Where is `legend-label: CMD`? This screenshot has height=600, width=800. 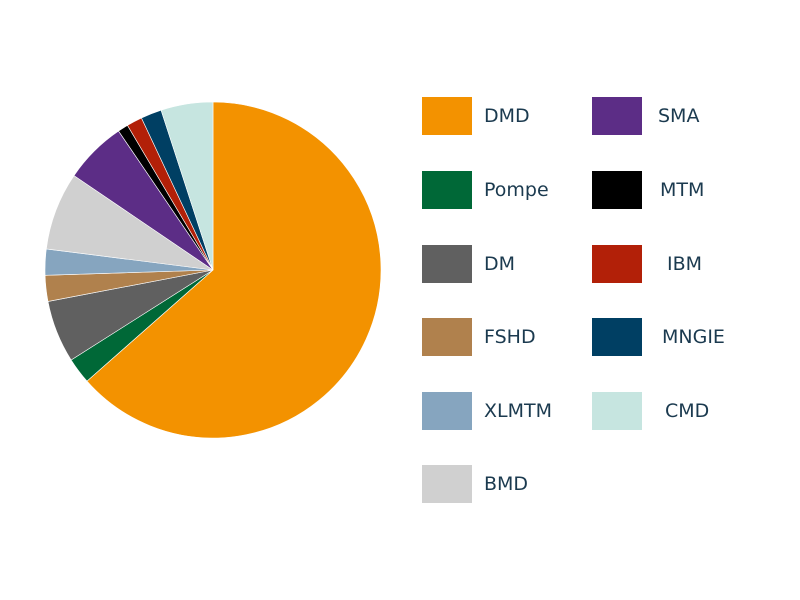
legend-label: CMD is located at coordinates (687, 411).